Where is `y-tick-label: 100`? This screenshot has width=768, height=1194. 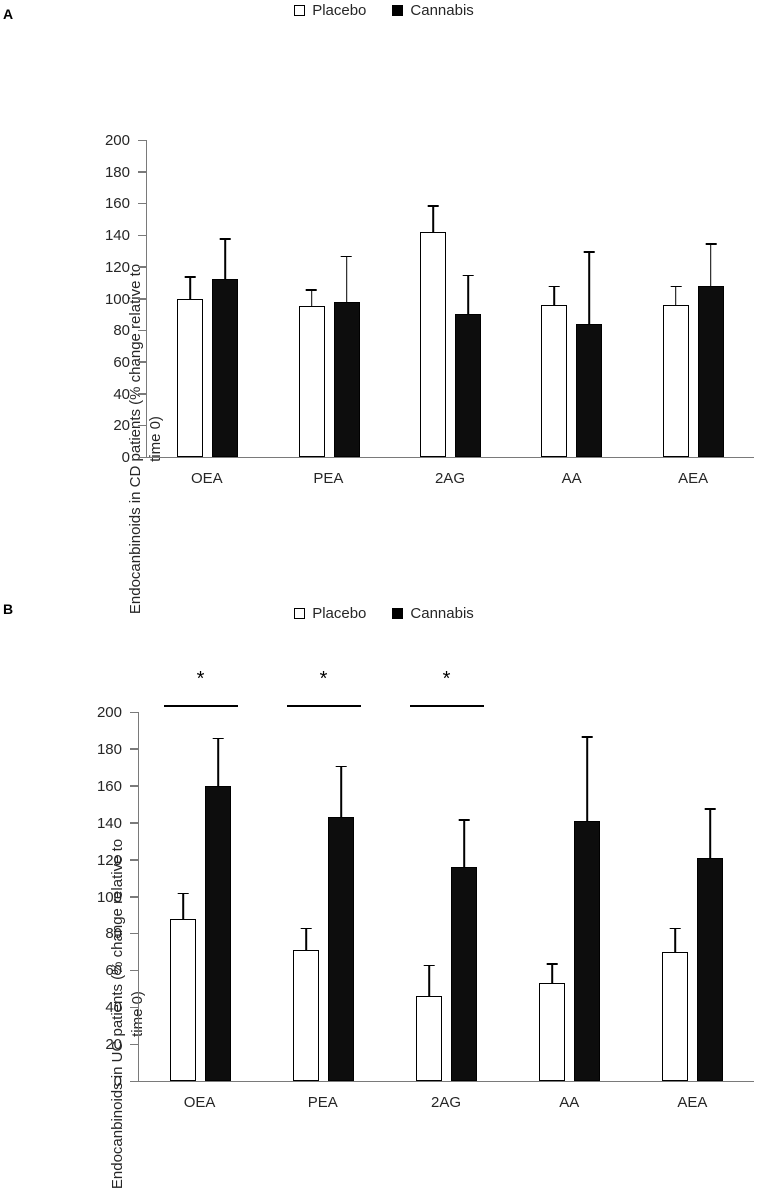
y-tick-label: 100 is located at coordinates (109, 897).